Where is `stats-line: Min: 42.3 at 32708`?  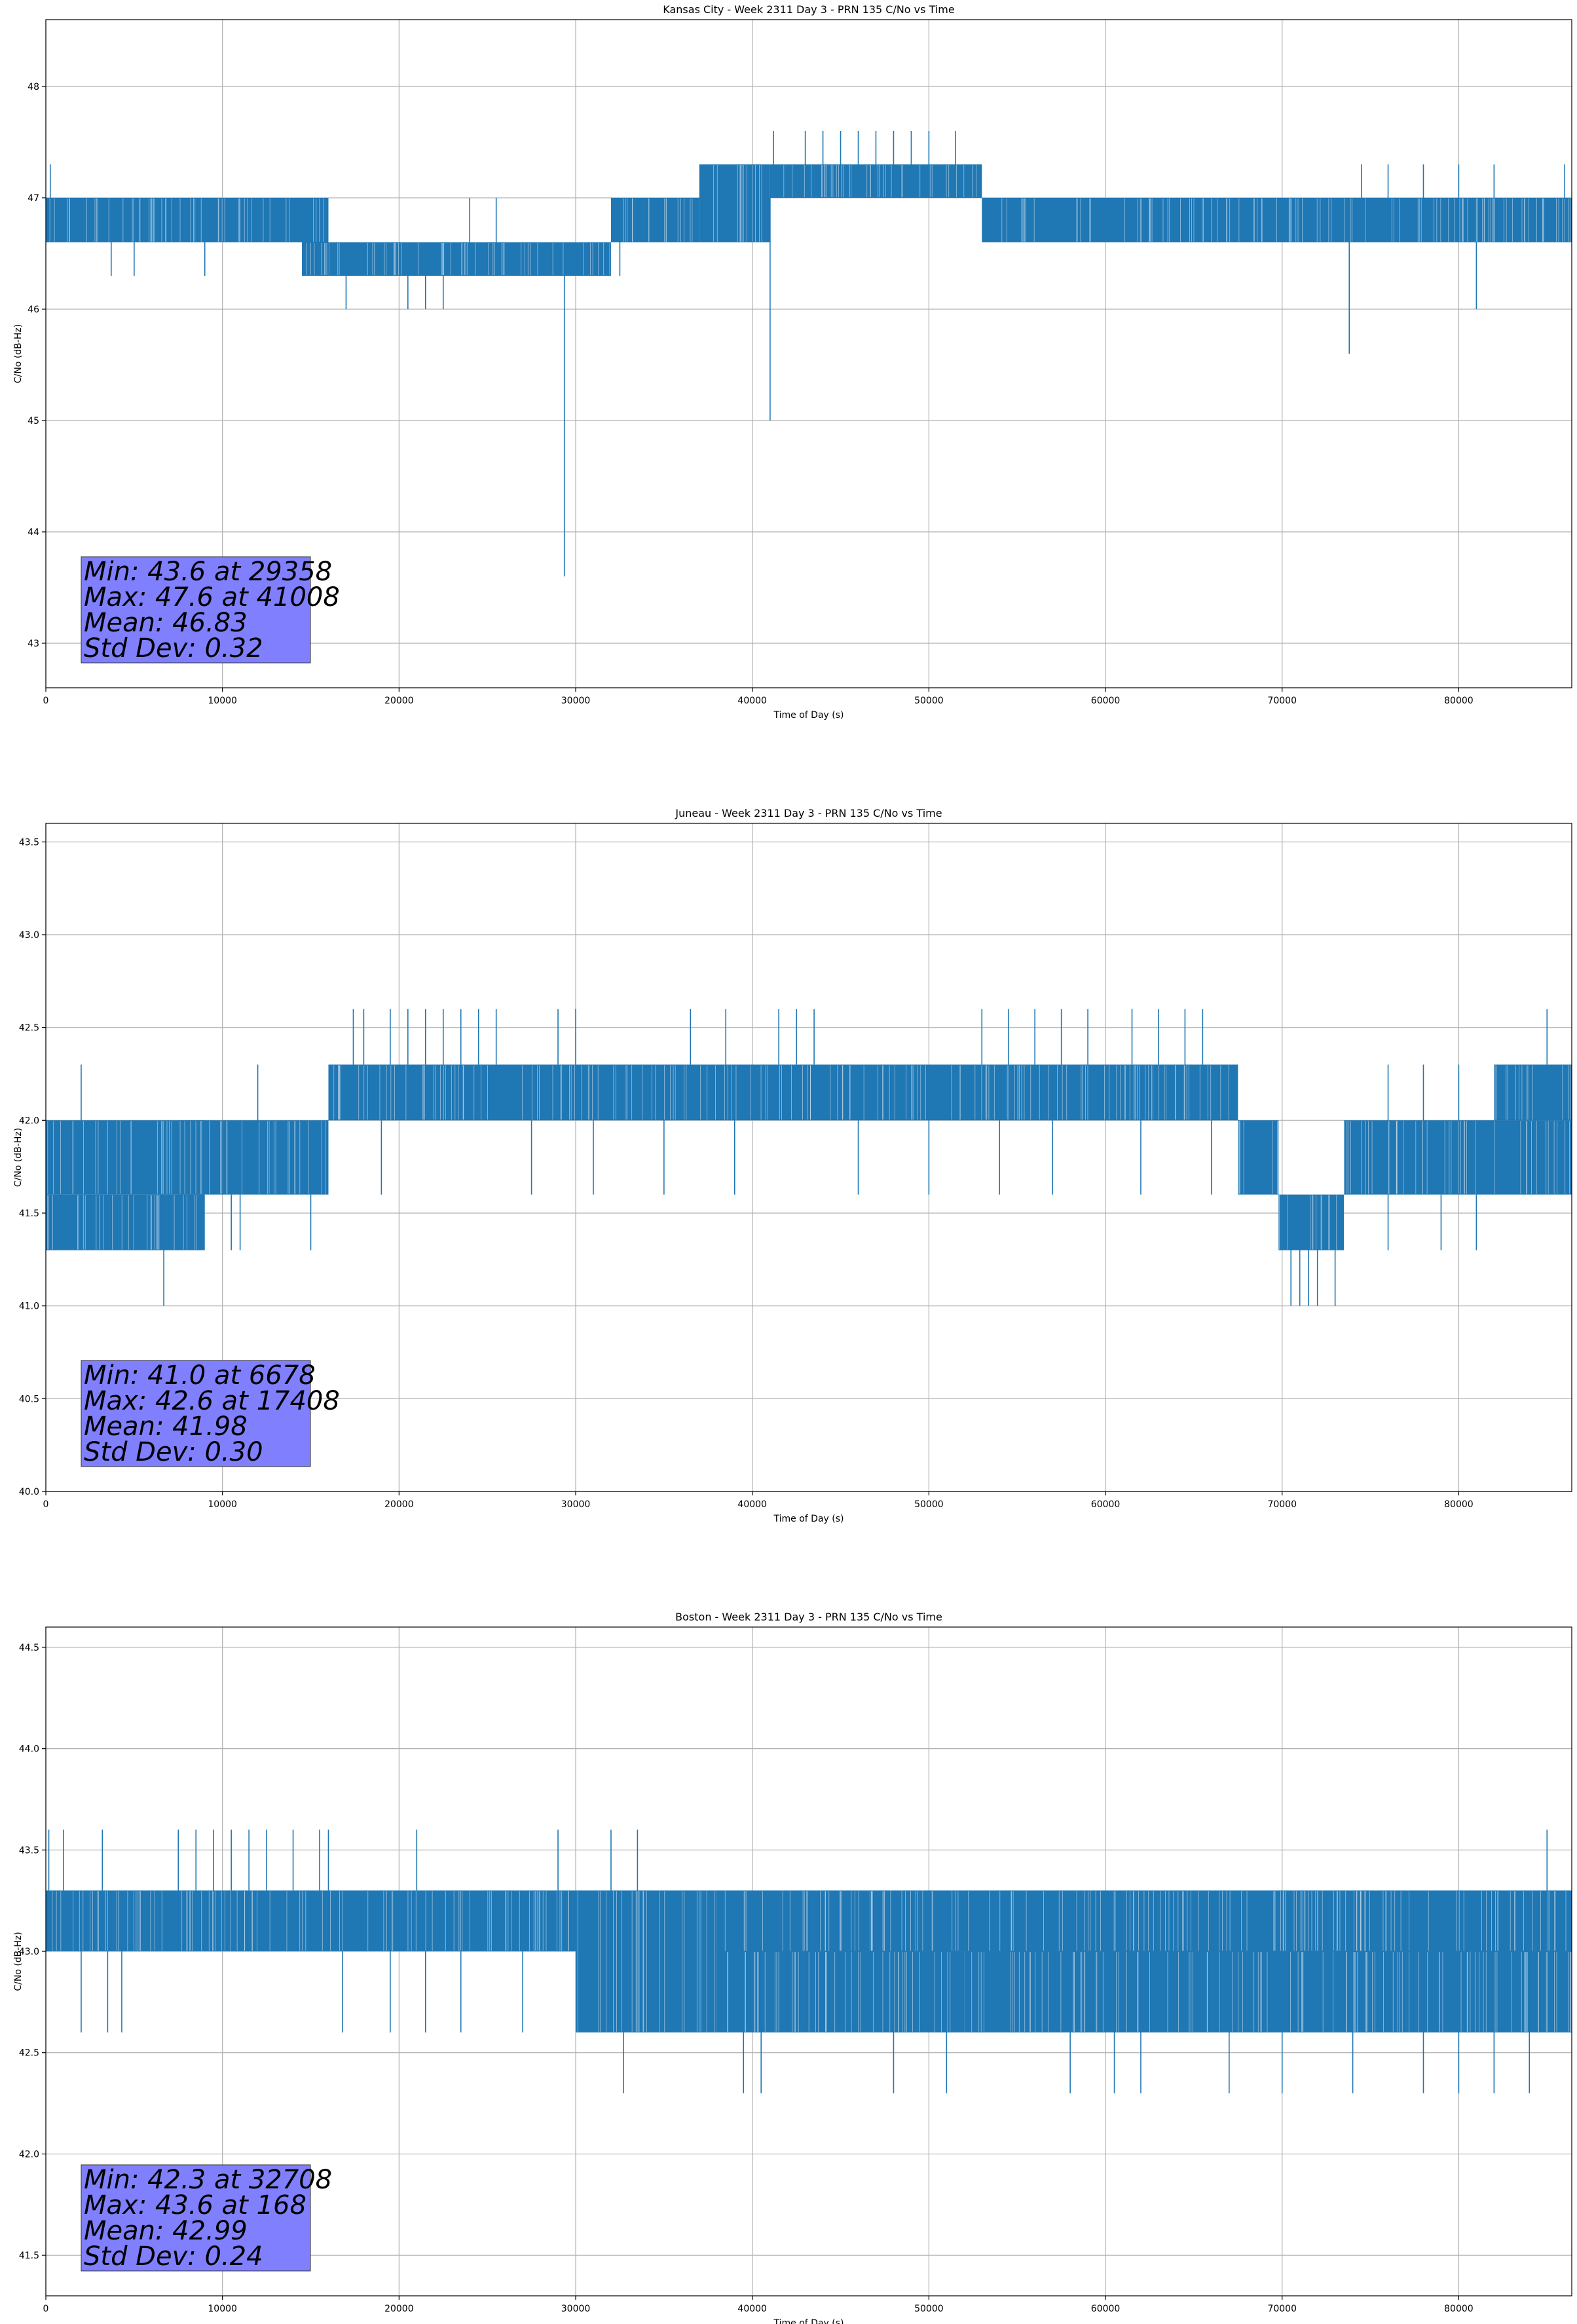
stats-line: Min: 42.3 at 32708 is located at coordinates (208, 2180).